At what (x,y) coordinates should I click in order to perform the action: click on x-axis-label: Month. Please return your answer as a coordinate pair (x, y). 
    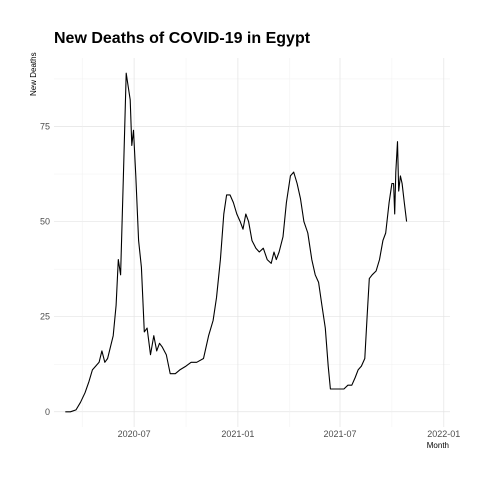
    Looking at the image, I should click on (438, 445).